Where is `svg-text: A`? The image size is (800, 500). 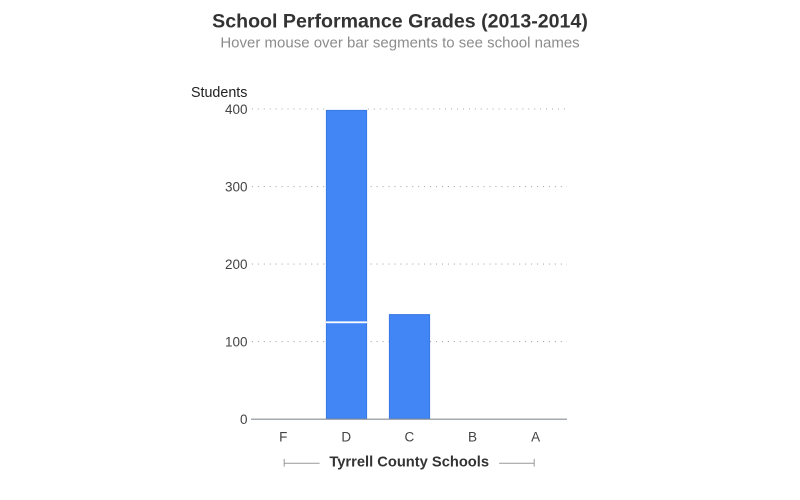 svg-text: A is located at coordinates (535, 436).